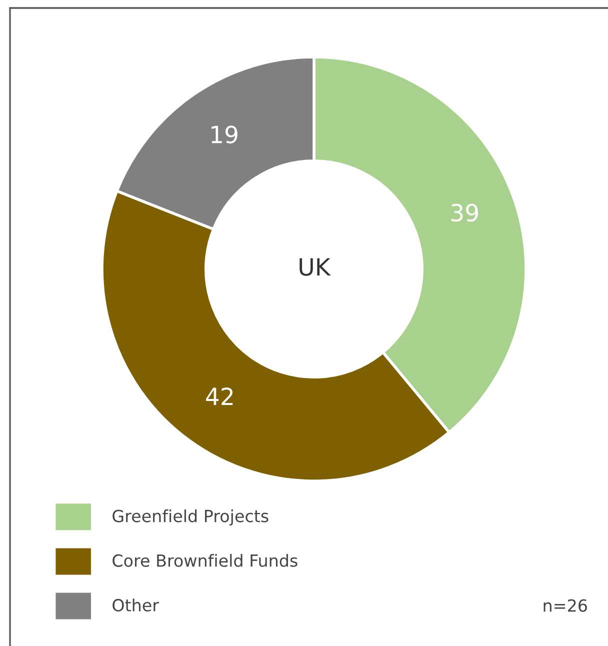  Describe the element at coordinates (190, 517) in the screenshot. I see `legend-label: Greenfield Projects` at that location.